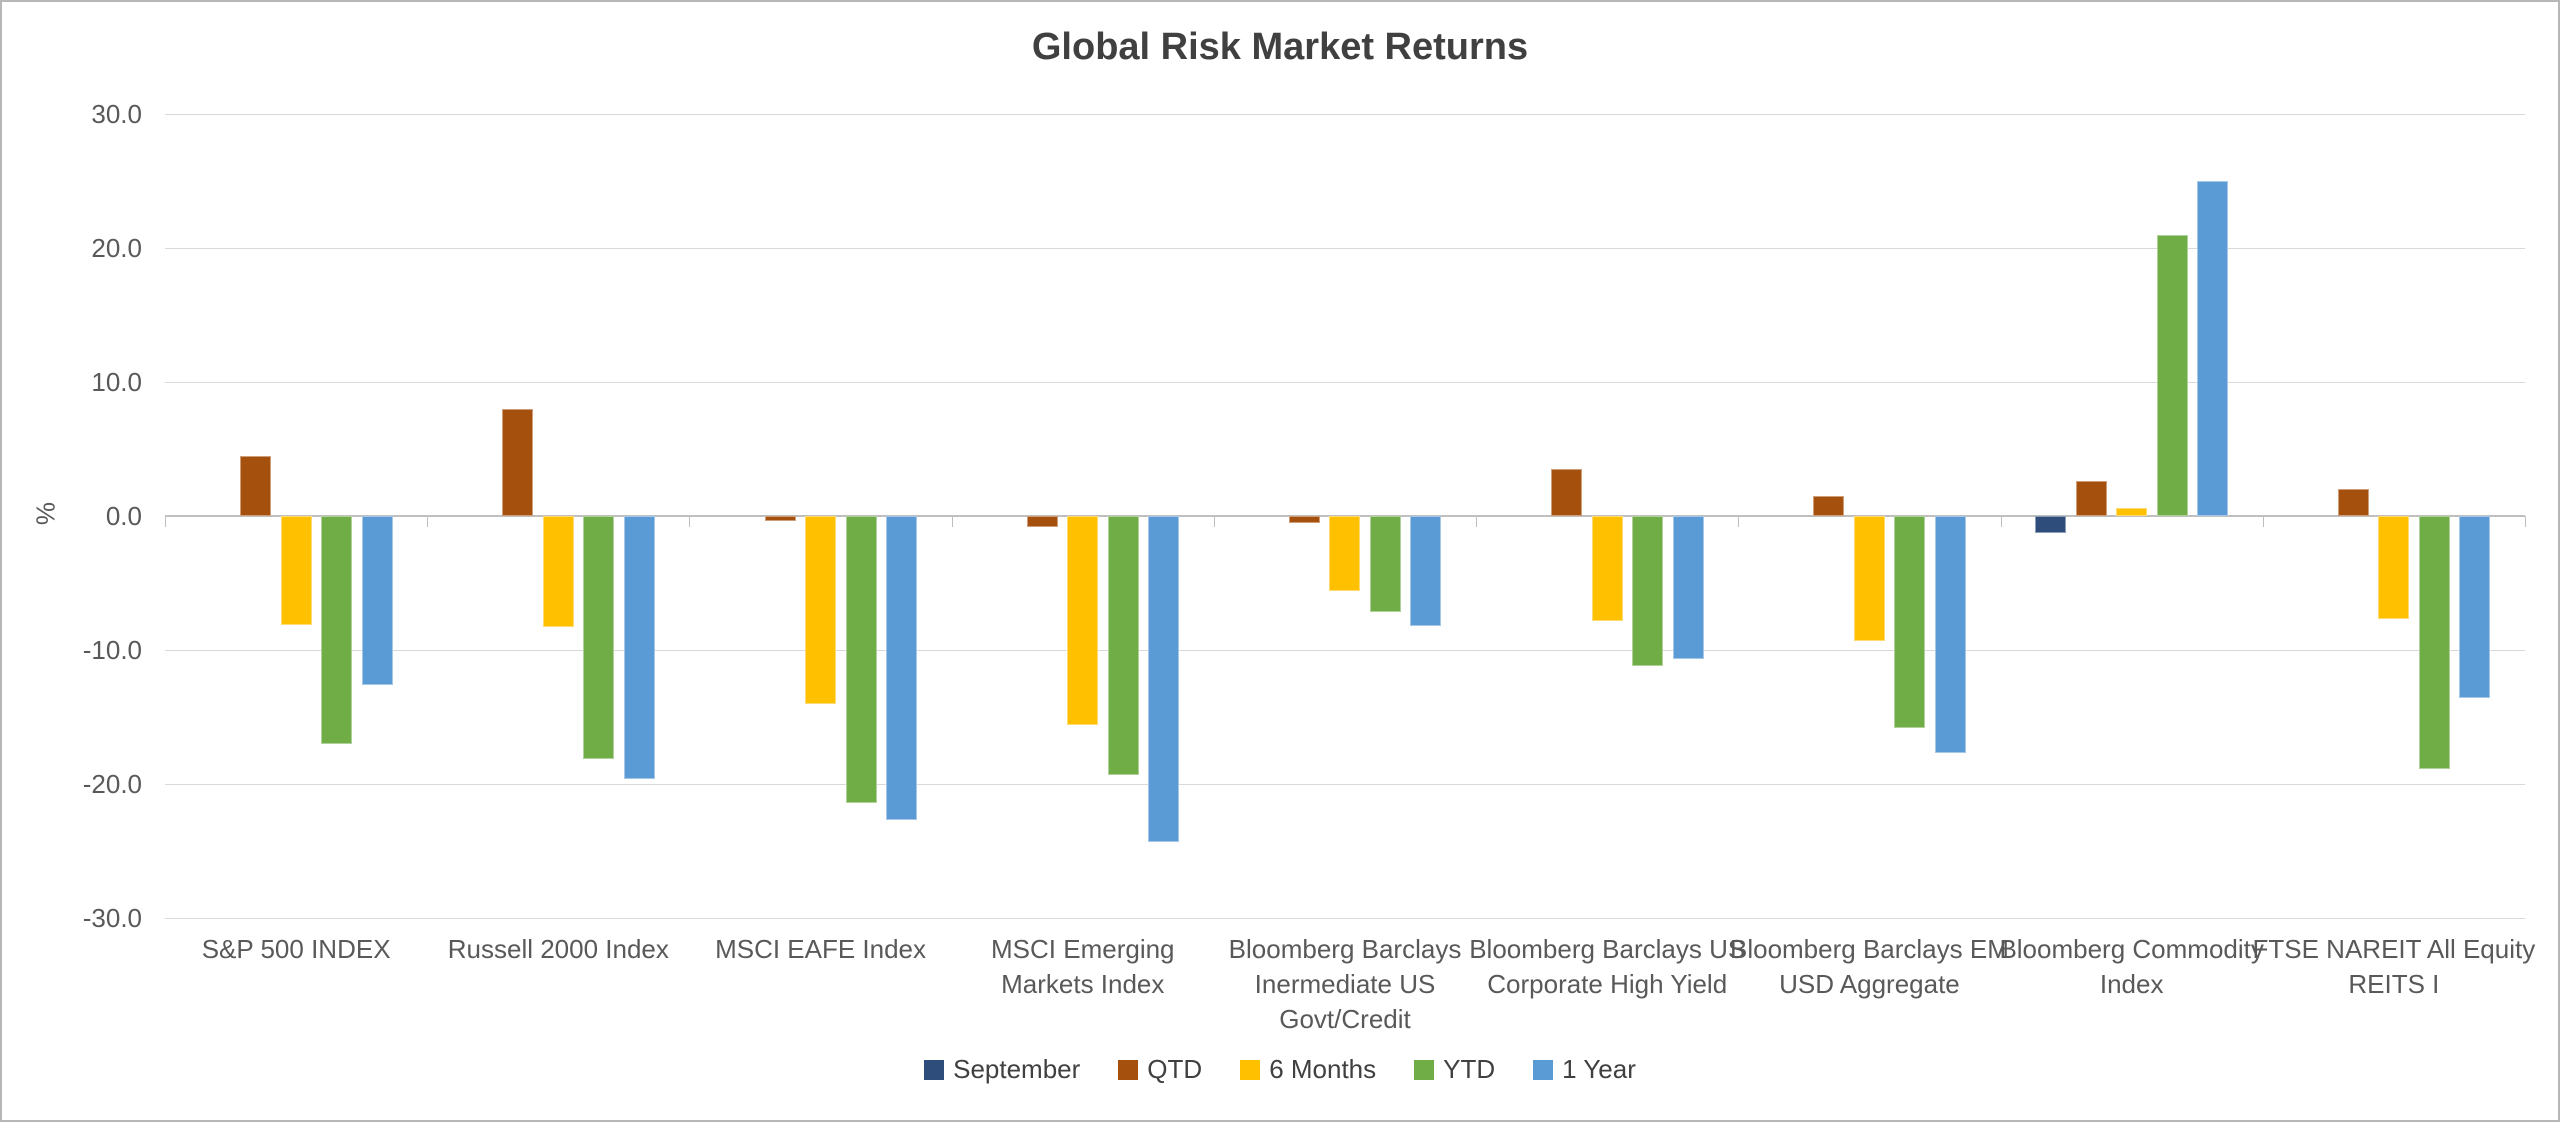 Image resolution: width=2560 pixels, height=1122 pixels. I want to click on category-label: S&P 500 INDEX, so click(296, 949).